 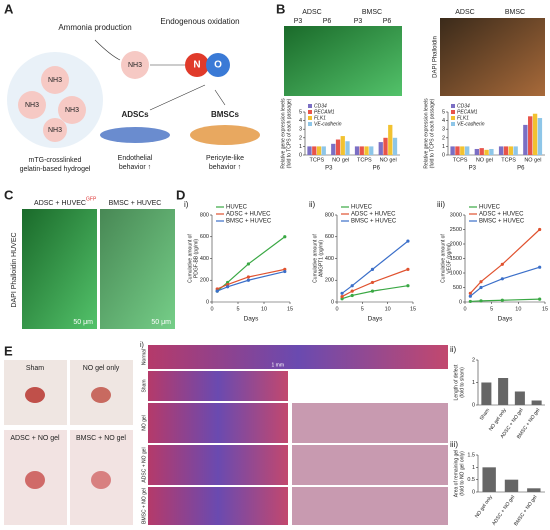 I want to click on stain-label: DAPI Phalloidin, so click(x=436, y=57).